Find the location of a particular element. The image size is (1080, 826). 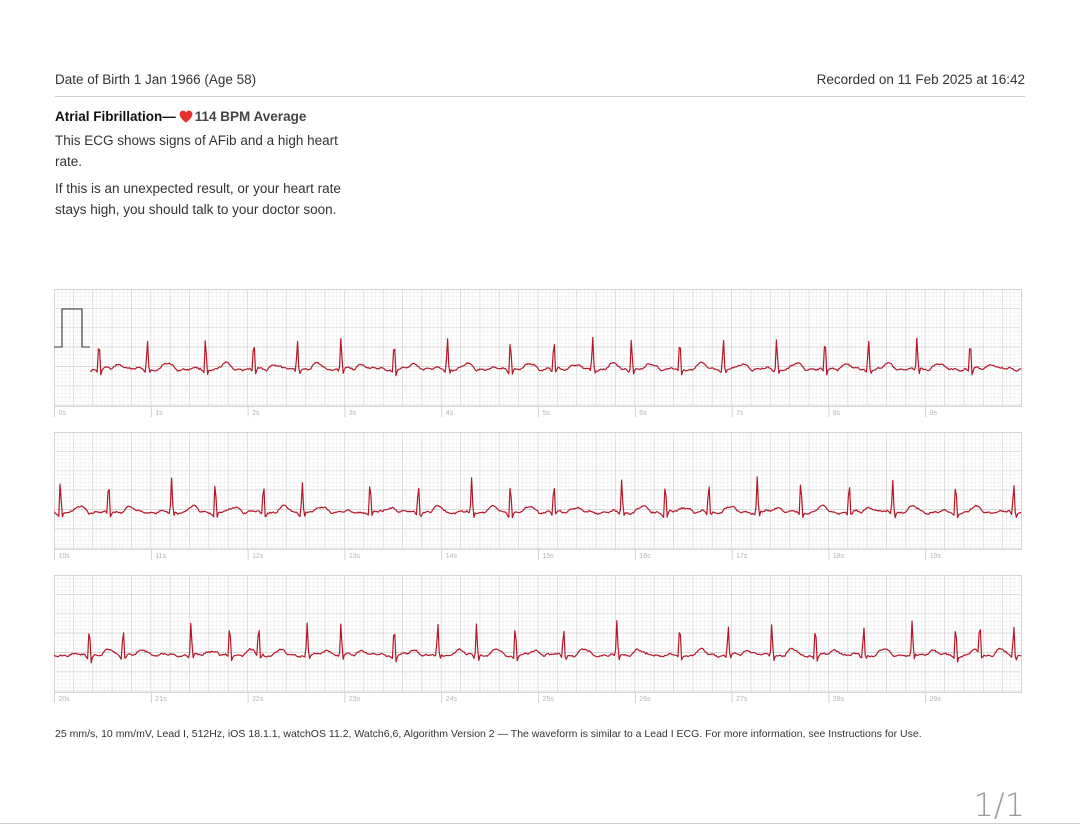

average-bpm: 114 BPM Average is located at coordinates (250, 116).